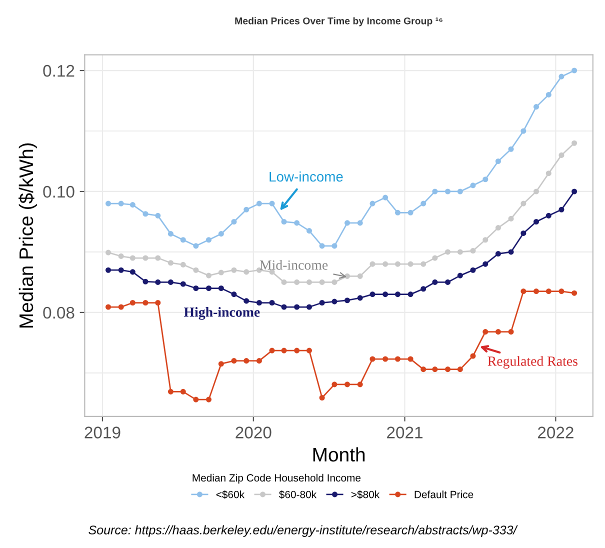 This screenshot has width=605, height=548. I want to click on legend-title: Median Zip Code Household Income, so click(276, 479).